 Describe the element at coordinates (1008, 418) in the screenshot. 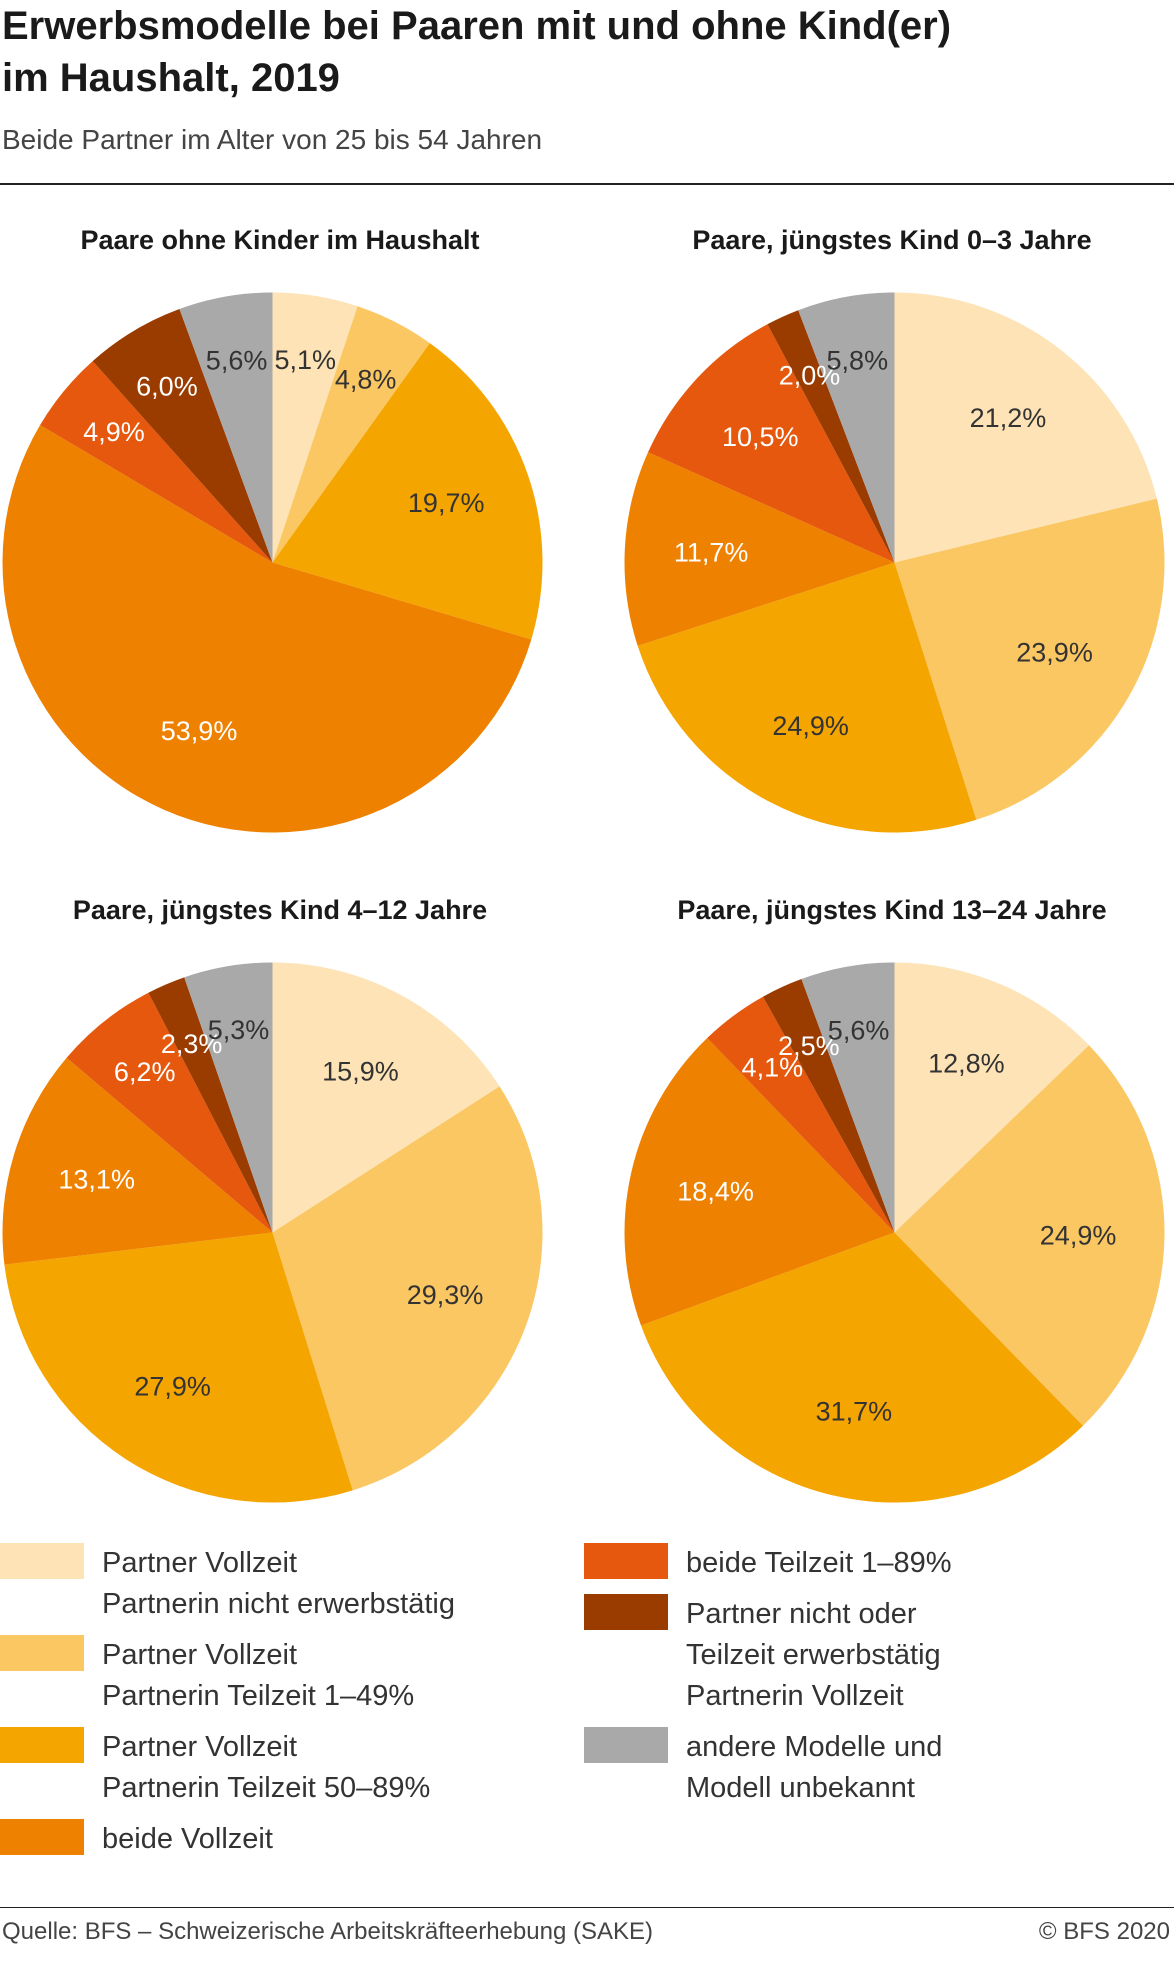

I see `pie-data-label: 21,2%` at that location.